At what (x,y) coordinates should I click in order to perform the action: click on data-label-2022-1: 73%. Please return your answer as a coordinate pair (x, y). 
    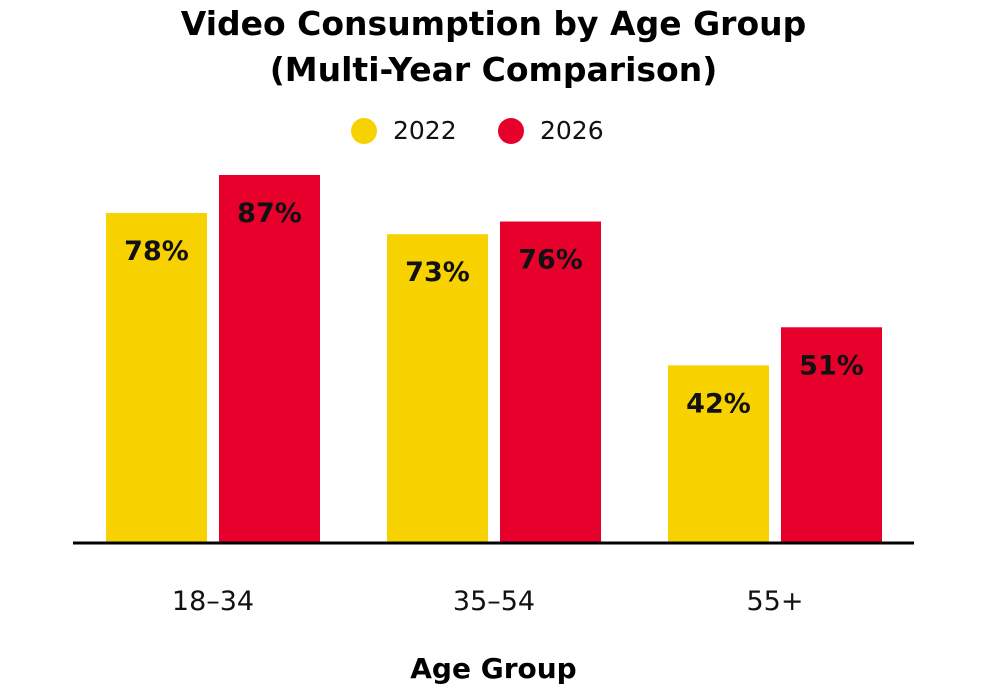
    Looking at the image, I should click on (437, 272).